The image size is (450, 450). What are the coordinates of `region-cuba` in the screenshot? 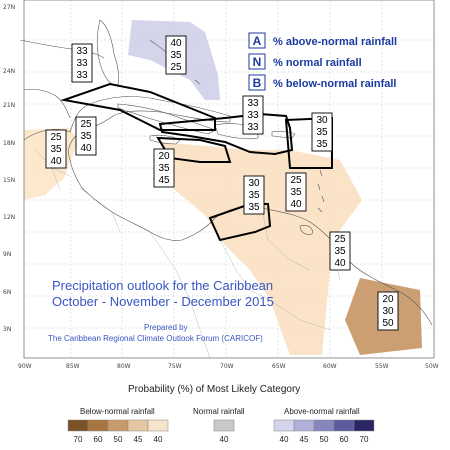 It's located at (138, 106).